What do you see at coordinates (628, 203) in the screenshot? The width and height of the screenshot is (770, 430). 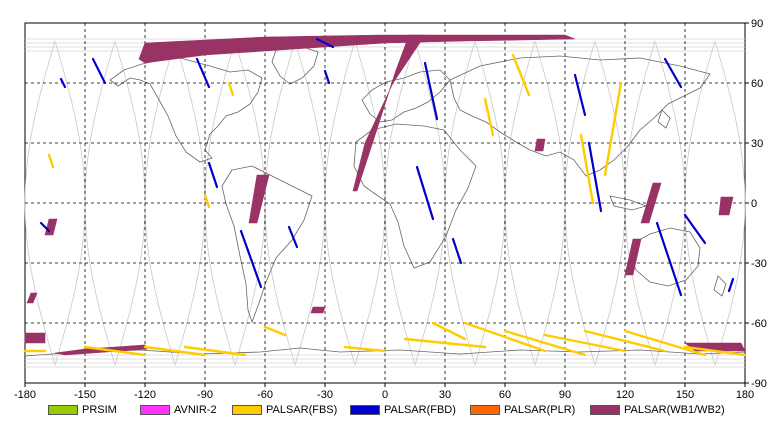 I see `indonesia-coast` at bounding box center [628, 203].